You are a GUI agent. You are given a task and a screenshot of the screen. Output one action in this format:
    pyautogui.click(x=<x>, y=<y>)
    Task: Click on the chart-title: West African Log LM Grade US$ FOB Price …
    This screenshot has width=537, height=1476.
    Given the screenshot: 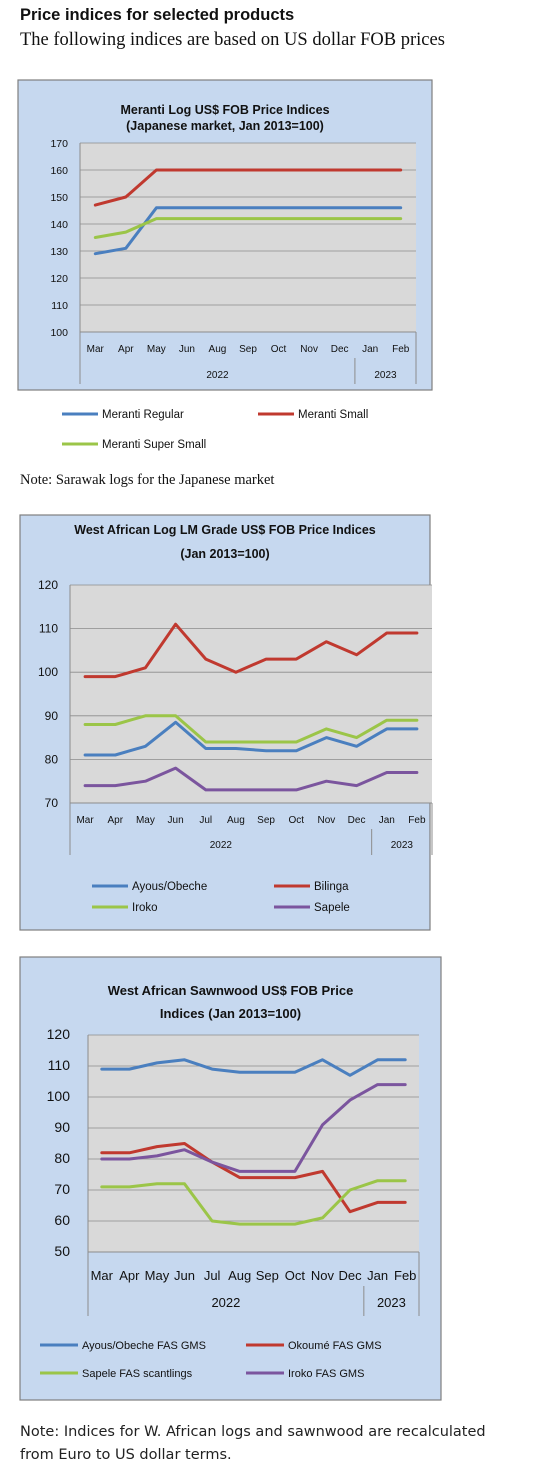 What is the action you would take?
    pyautogui.click(x=225, y=530)
    